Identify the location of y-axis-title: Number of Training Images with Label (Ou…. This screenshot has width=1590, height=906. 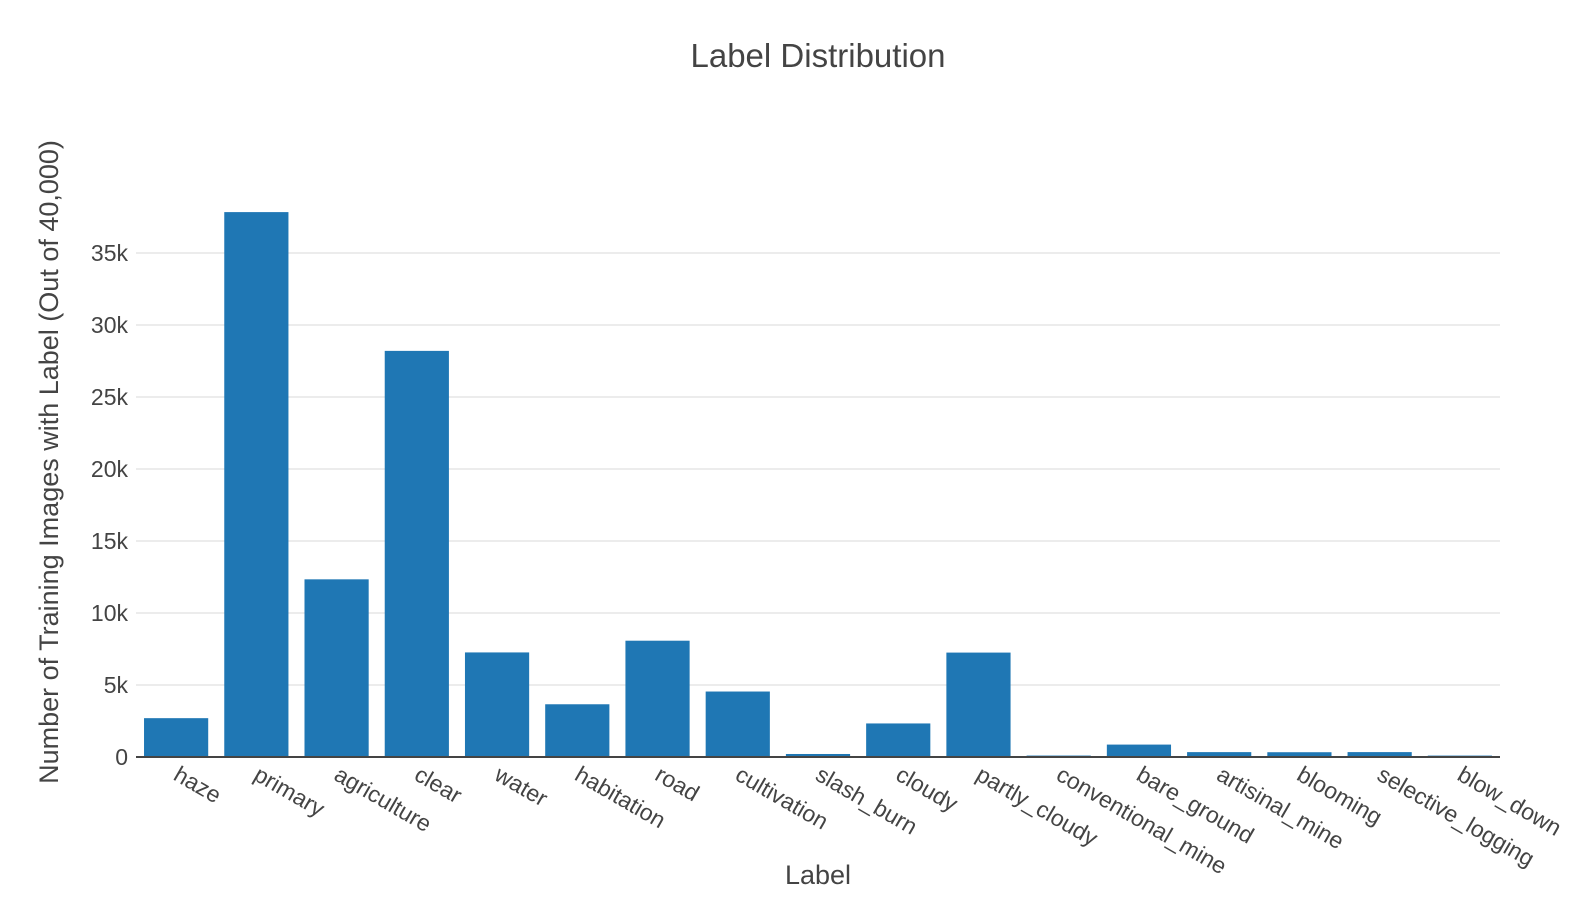
(49, 462).